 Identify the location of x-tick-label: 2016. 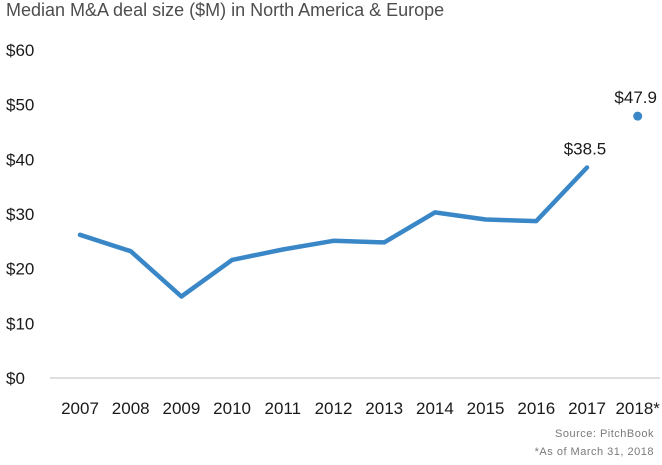
(536, 408).